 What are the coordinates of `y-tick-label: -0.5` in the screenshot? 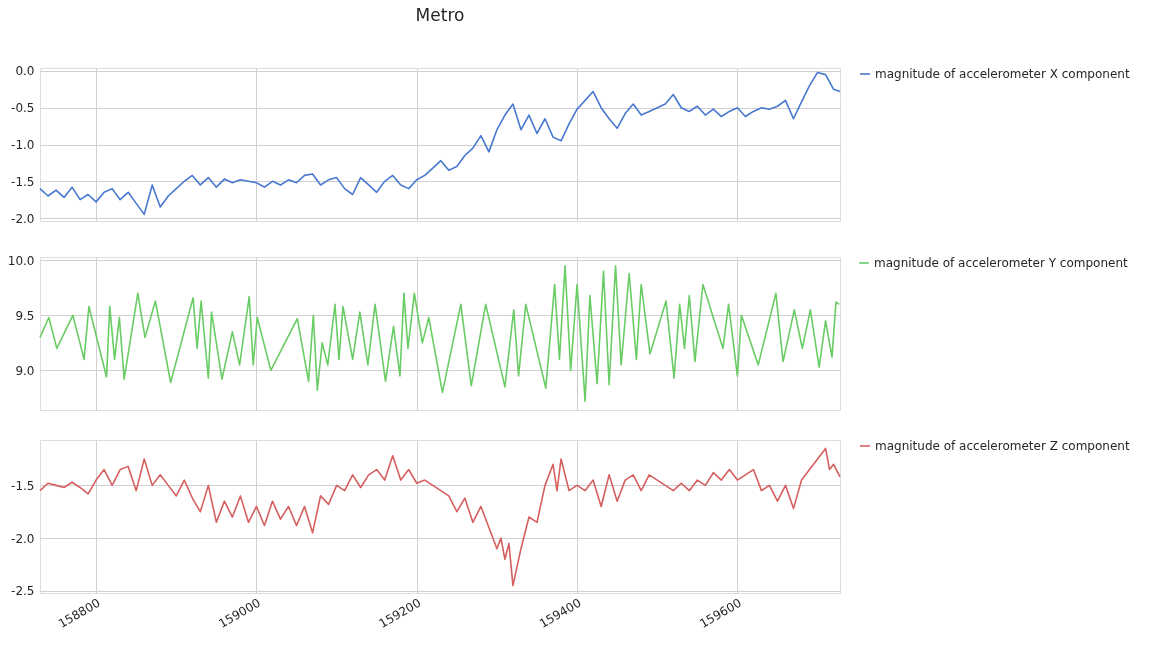 It's located at (23, 108).